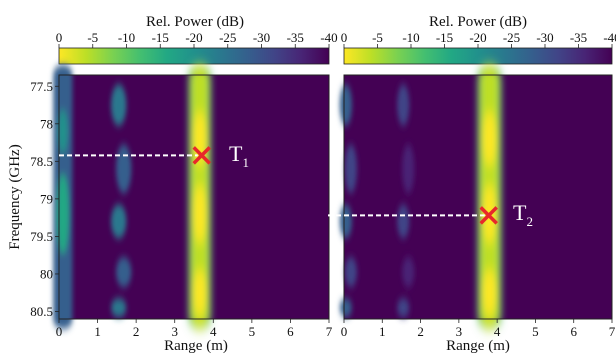 This screenshot has height=355, width=616. I want to click on y-tick-label: 80, so click(46, 273).